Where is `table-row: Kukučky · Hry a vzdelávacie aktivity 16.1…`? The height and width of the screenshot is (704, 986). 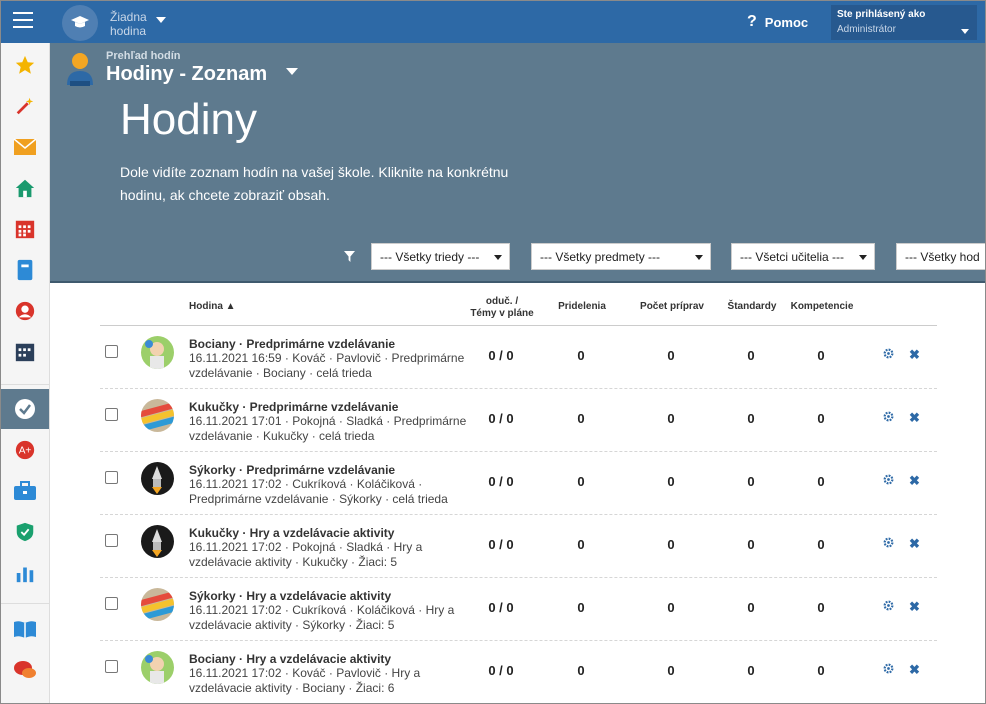 table-row: Kukučky · Hry a vzdelávacie aktivity 16.1… is located at coordinates (518, 546).